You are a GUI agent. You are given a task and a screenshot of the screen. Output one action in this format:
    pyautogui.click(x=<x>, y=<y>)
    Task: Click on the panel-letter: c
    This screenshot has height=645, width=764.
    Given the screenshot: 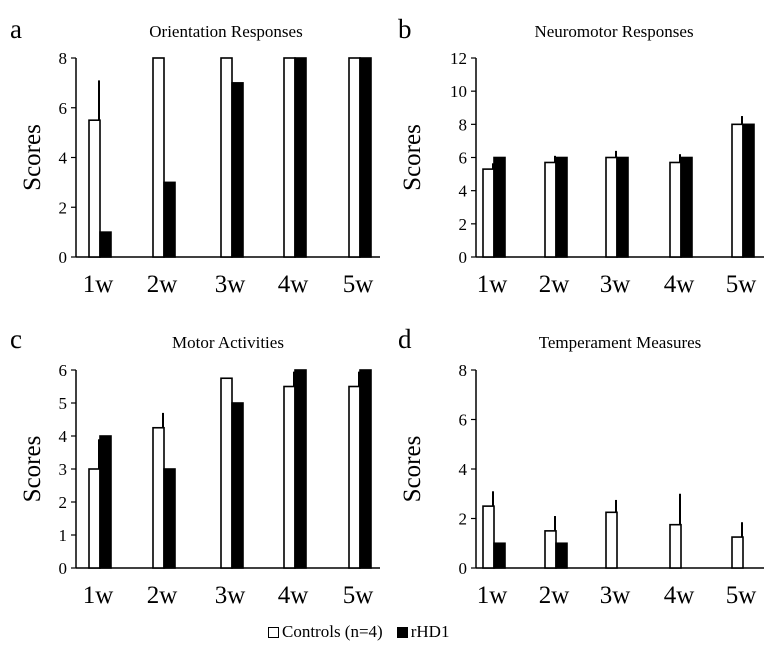 What is the action you would take?
    pyautogui.click(x=16, y=339)
    